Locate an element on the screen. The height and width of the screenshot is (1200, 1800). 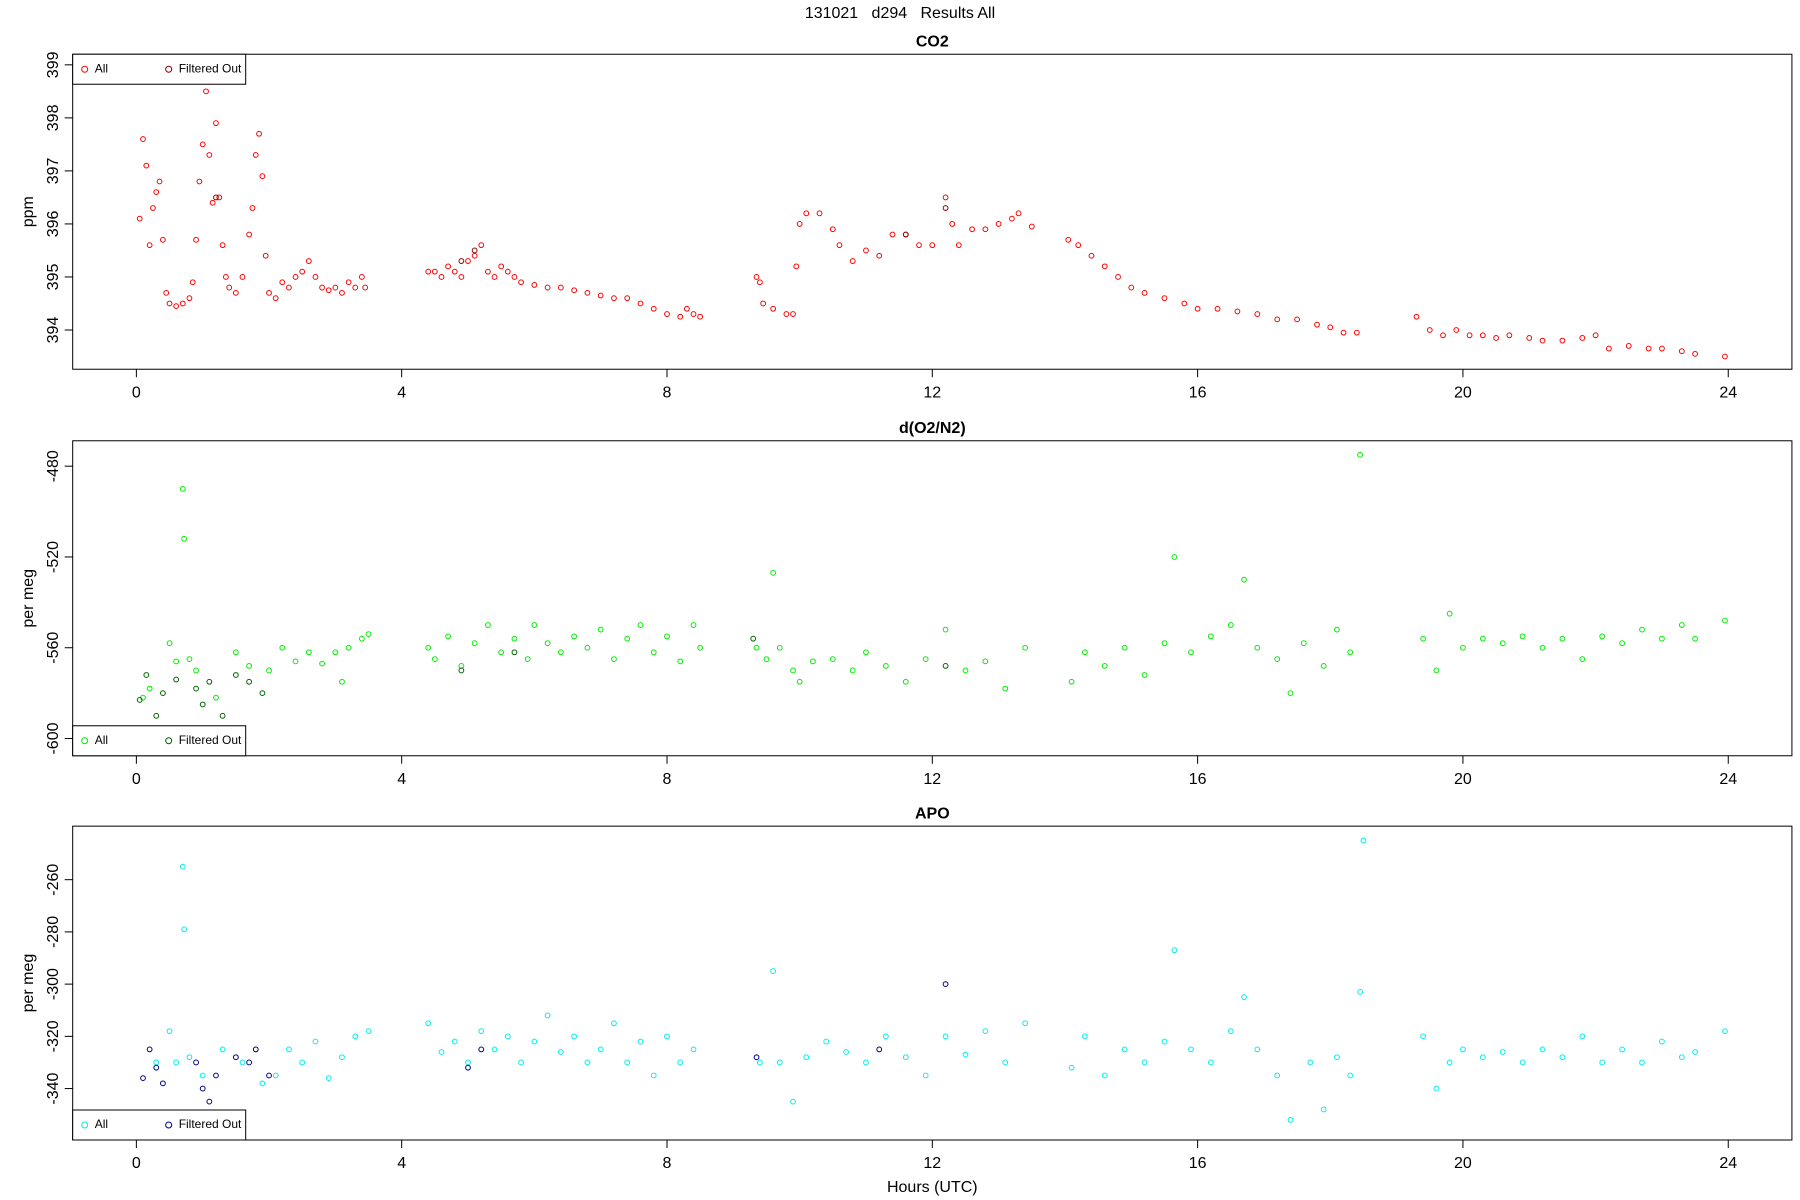
y-tick-label: 396 is located at coordinates (53, 223).